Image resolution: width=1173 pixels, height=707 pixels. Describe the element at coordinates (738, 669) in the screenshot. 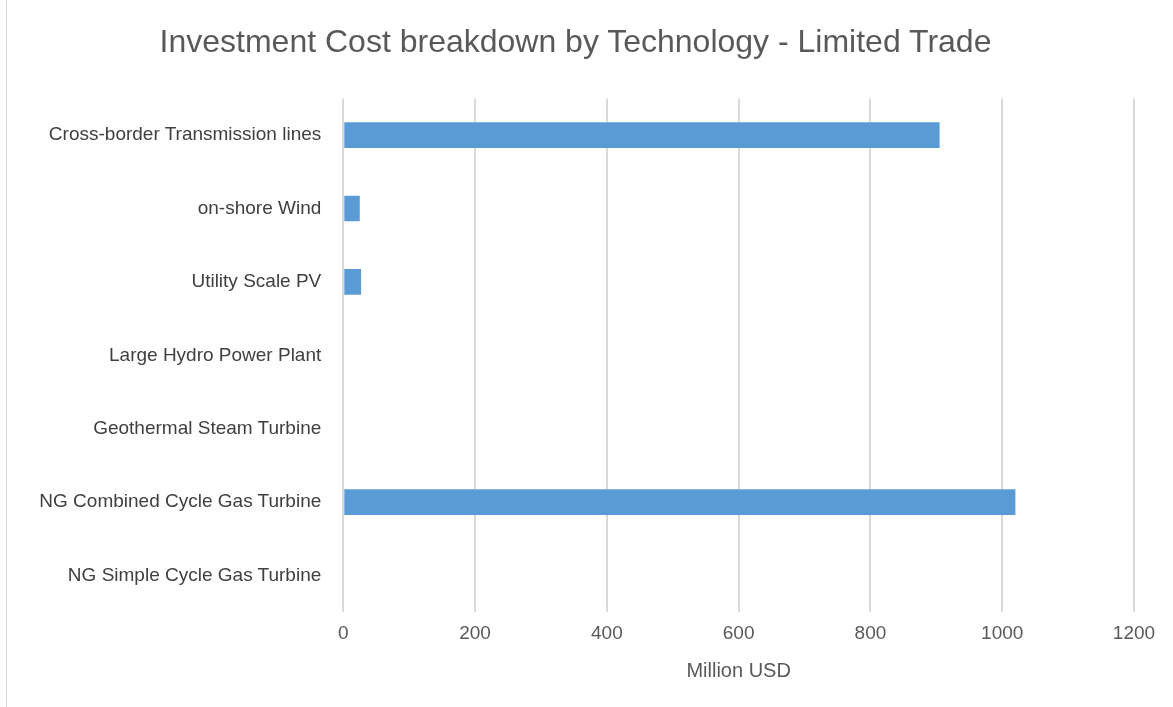

I see `x-axis-title: Million USD` at that location.